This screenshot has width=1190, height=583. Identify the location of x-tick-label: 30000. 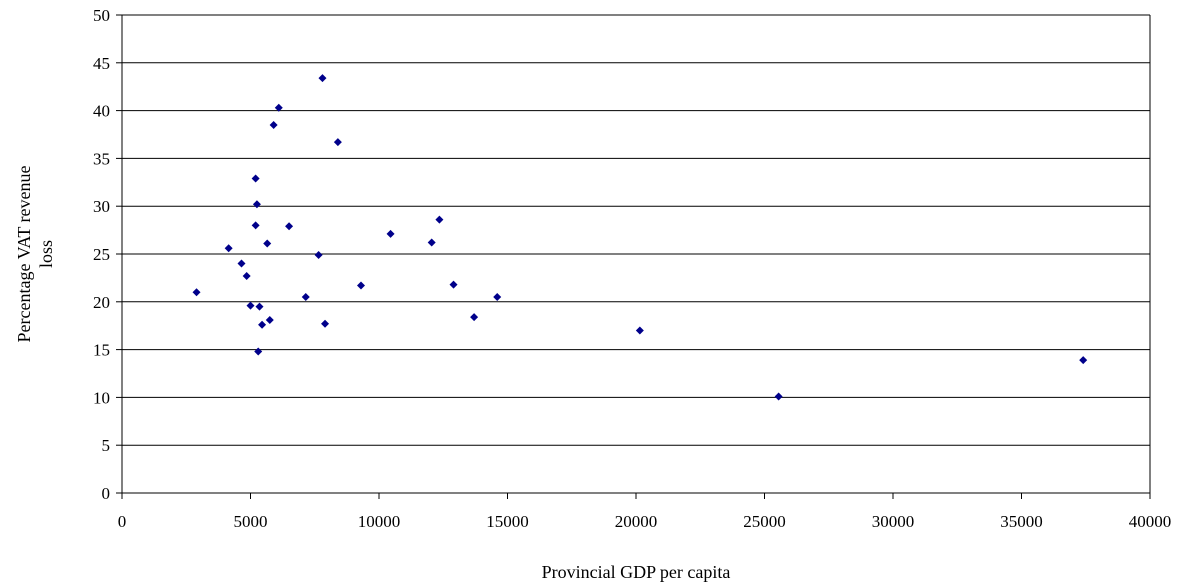
(893, 521).